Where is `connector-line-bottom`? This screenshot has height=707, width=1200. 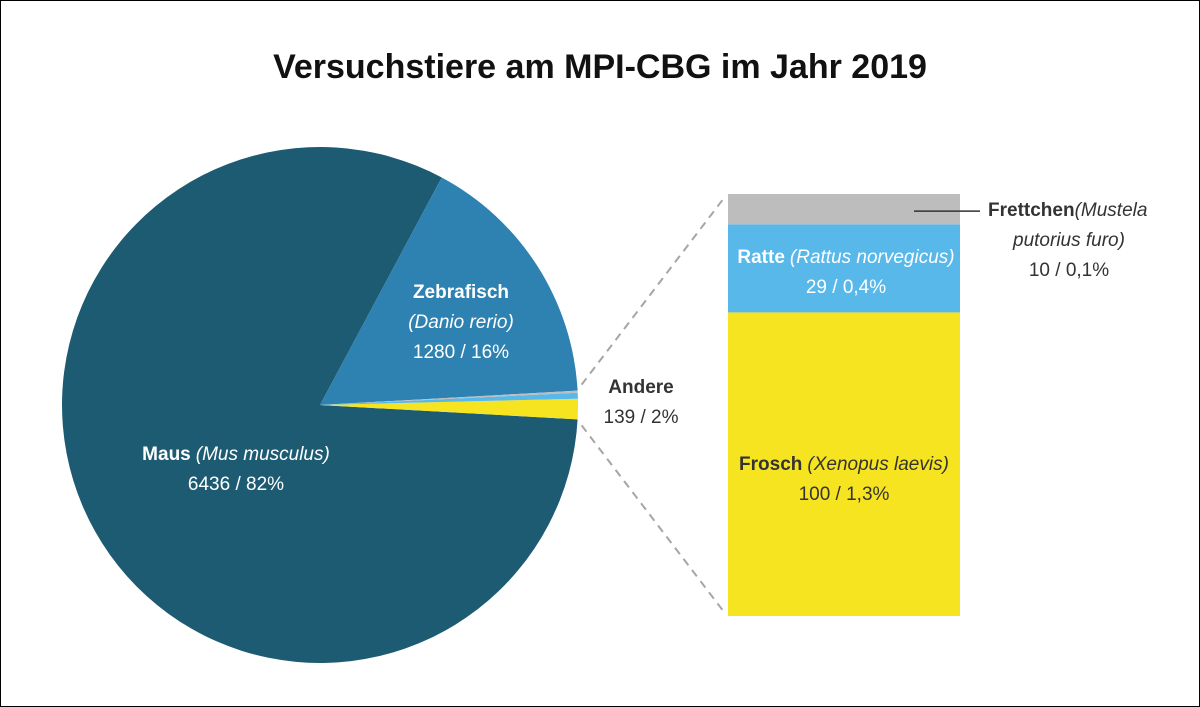
connector-line-bottom is located at coordinates (652, 518).